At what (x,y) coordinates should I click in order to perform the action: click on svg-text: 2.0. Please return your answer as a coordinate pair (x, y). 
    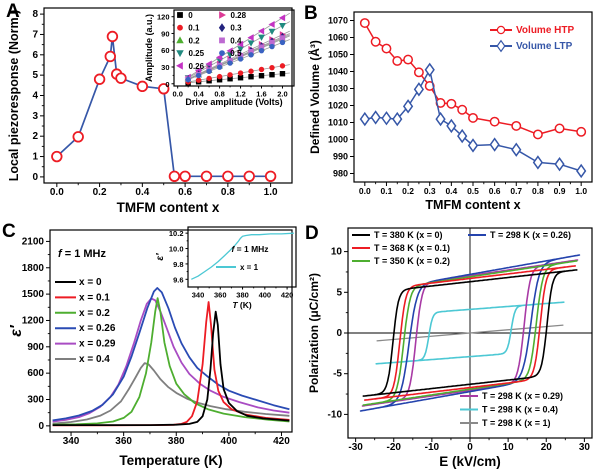
    Looking at the image, I should click on (282, 93).